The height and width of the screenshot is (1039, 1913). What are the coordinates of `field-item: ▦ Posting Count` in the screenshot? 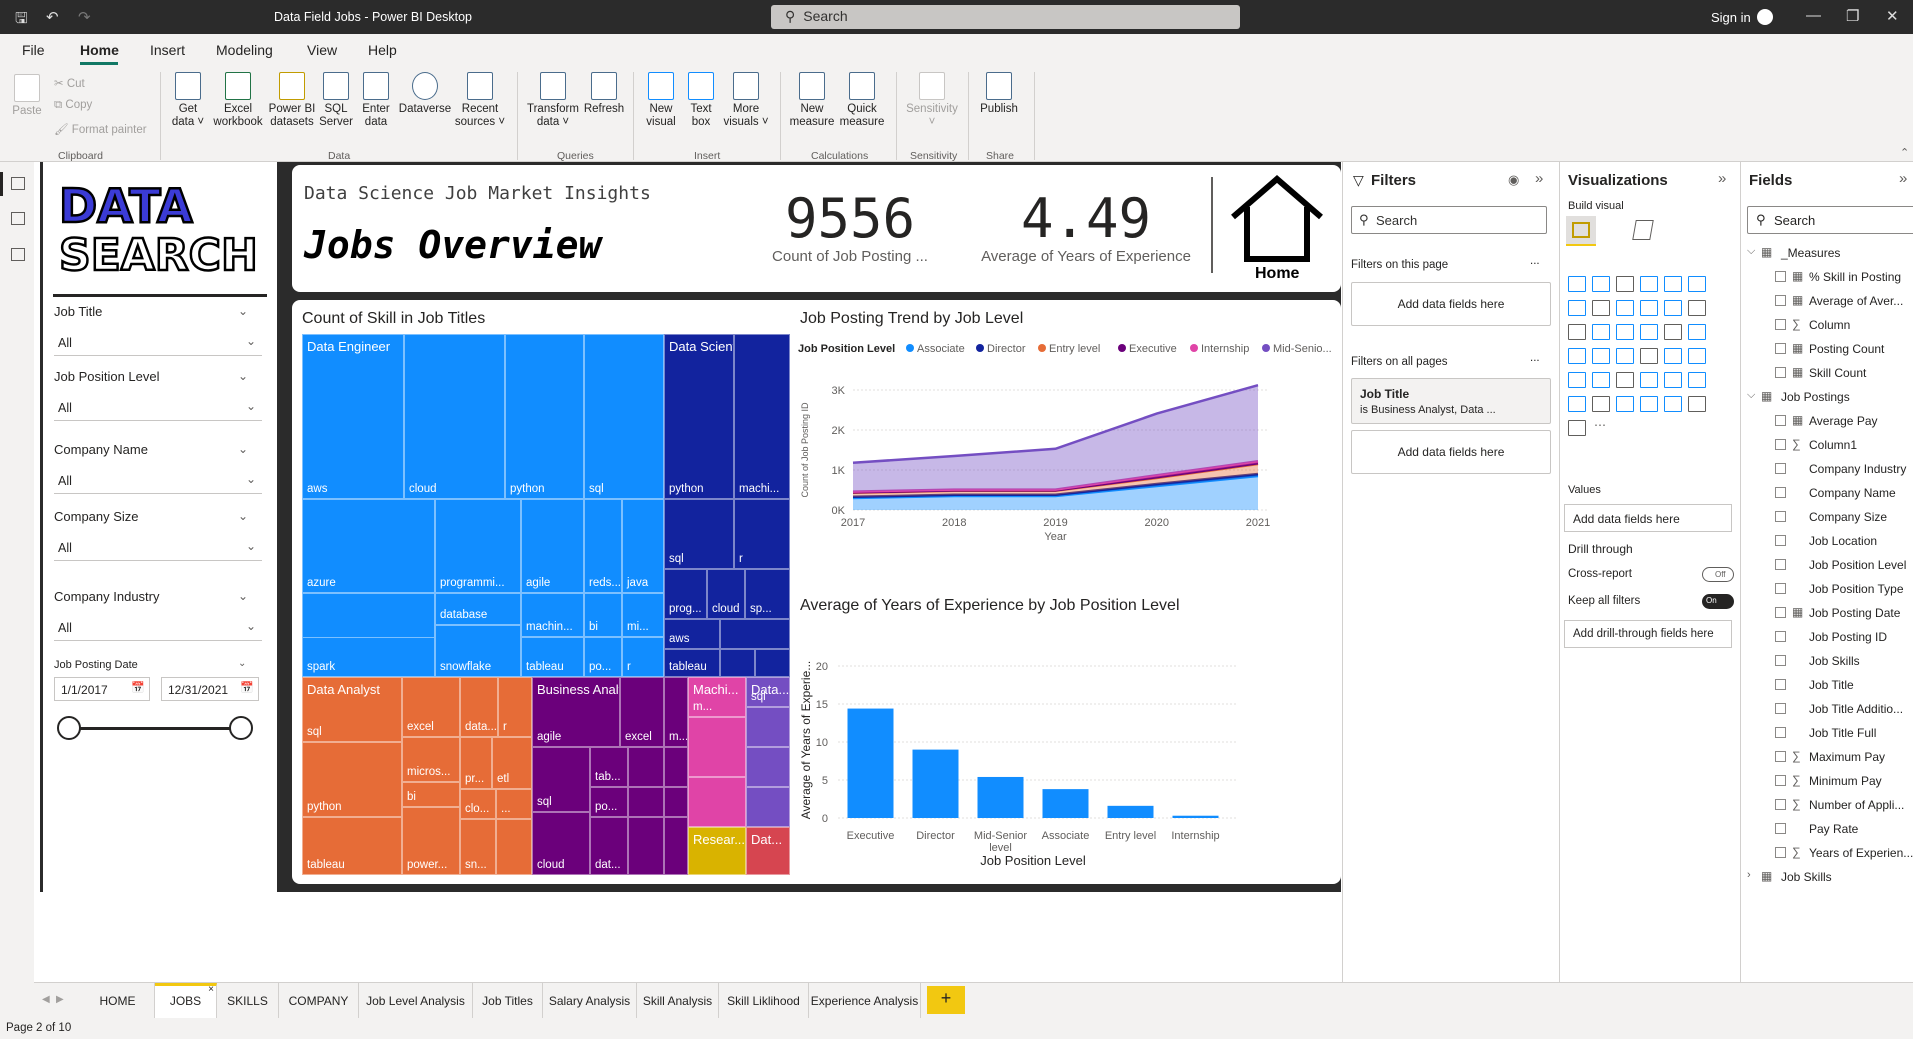 It's located at (1829, 348).